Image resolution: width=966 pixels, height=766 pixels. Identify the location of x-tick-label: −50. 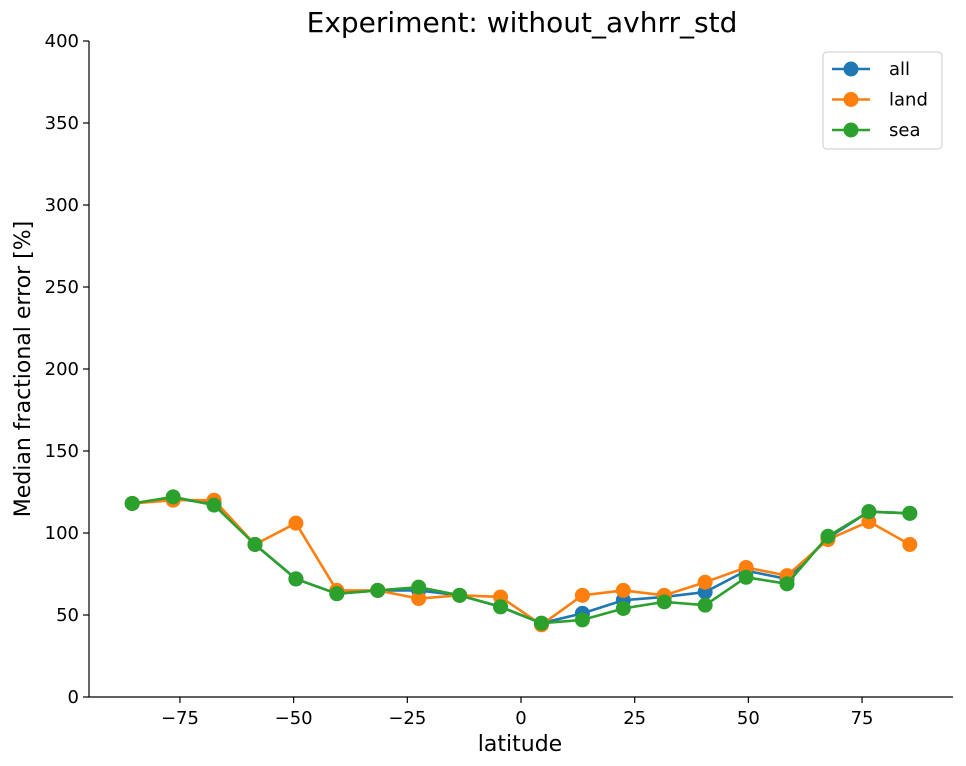
(294, 718).